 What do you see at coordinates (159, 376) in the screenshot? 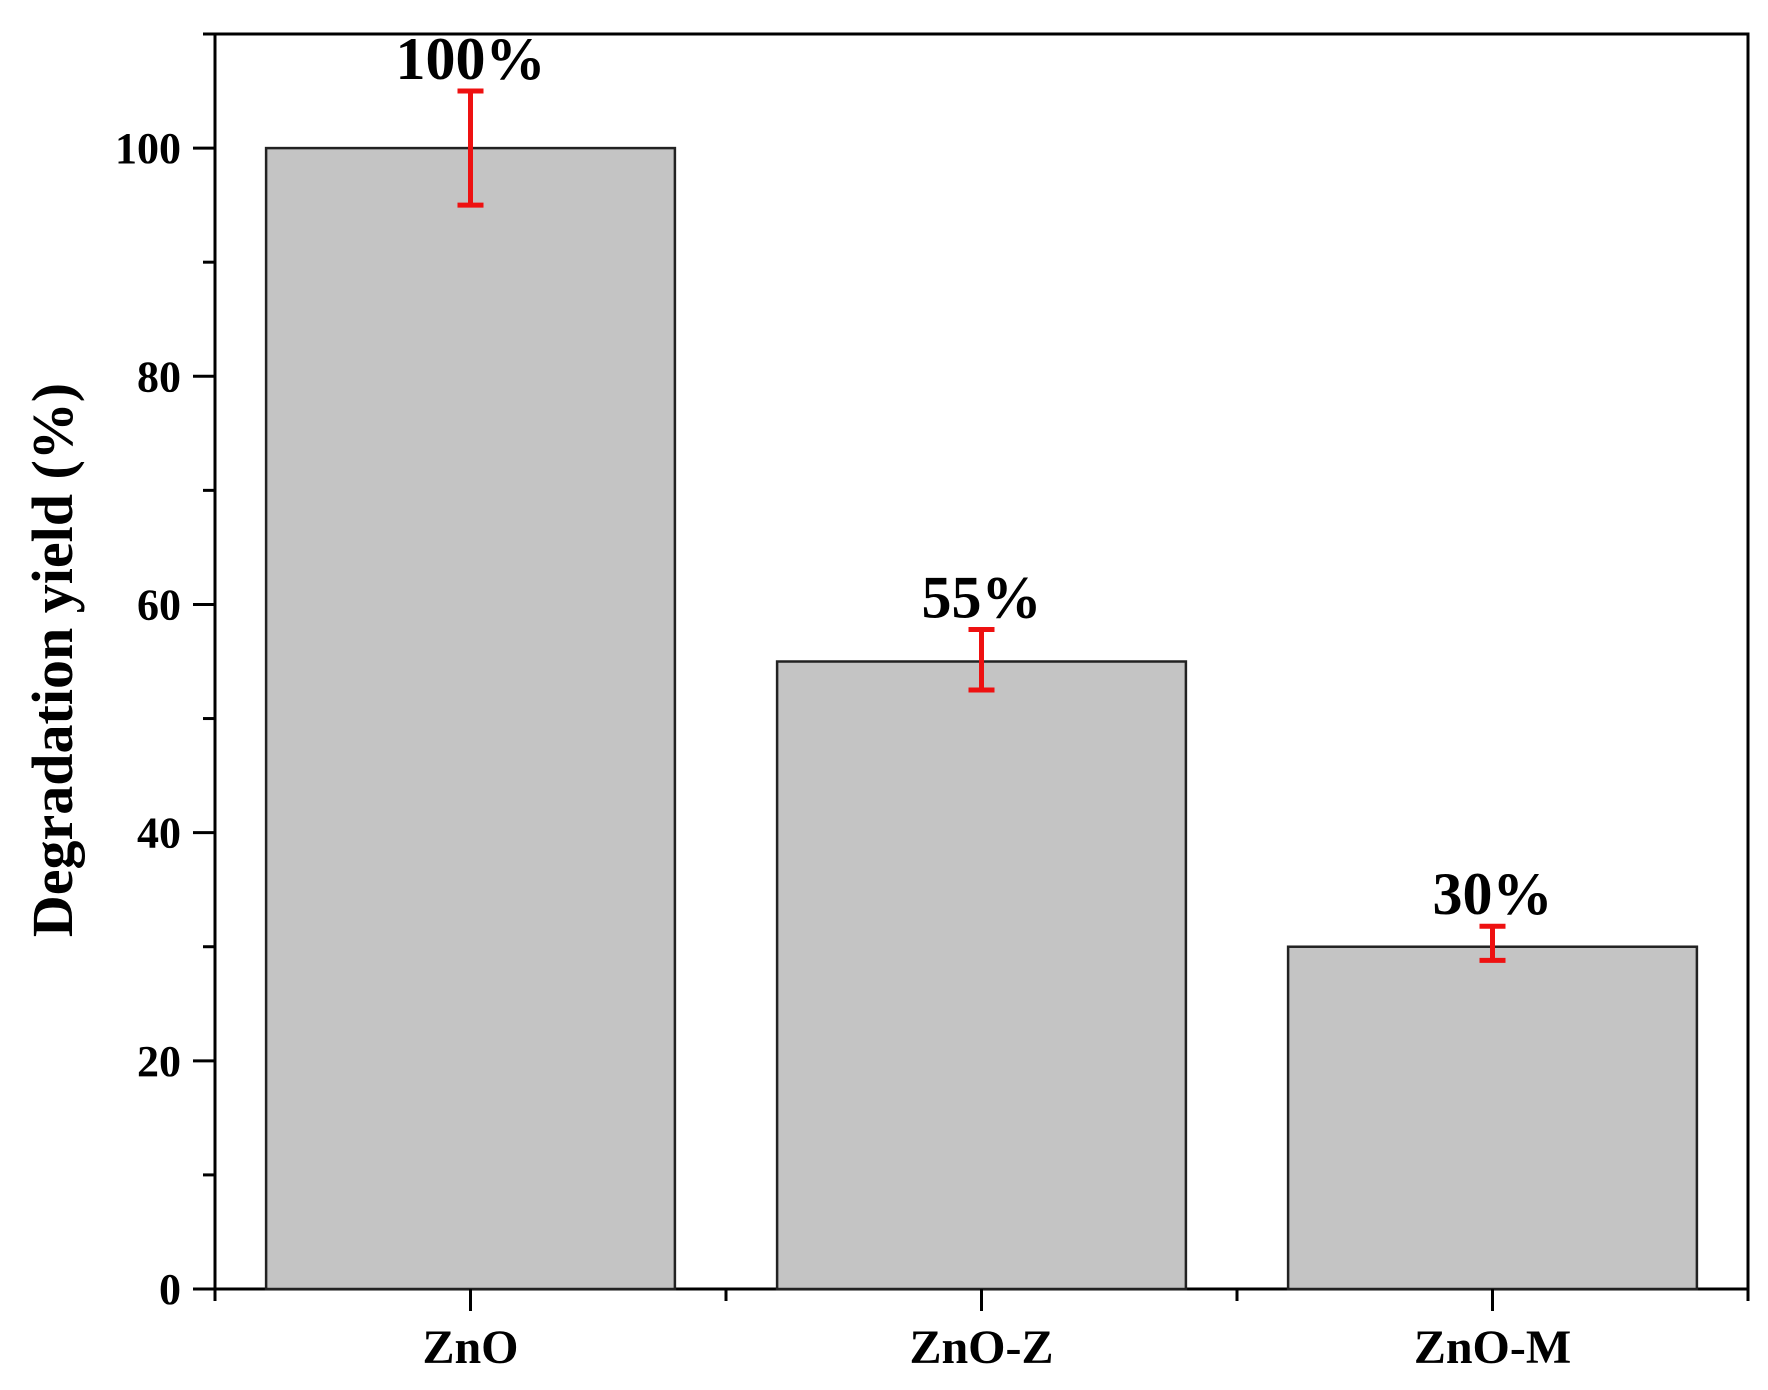
I see `y-tick-label: 80` at bounding box center [159, 376].